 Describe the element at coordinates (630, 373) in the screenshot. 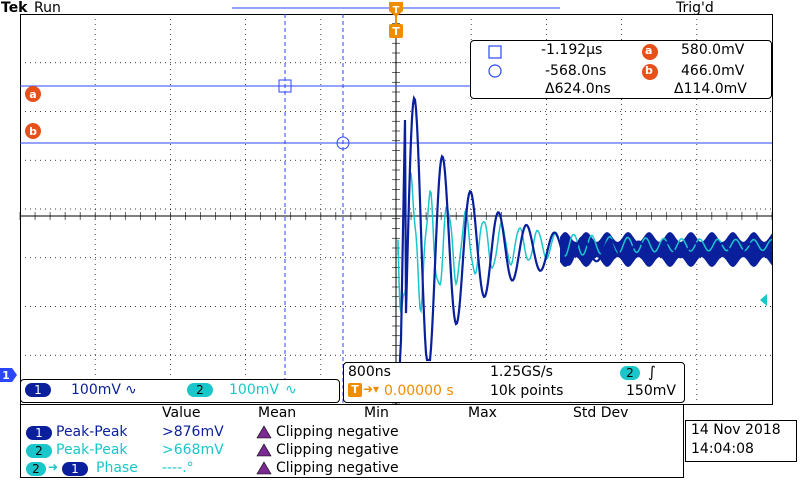

I see `trigger-source-badge: 2` at that location.